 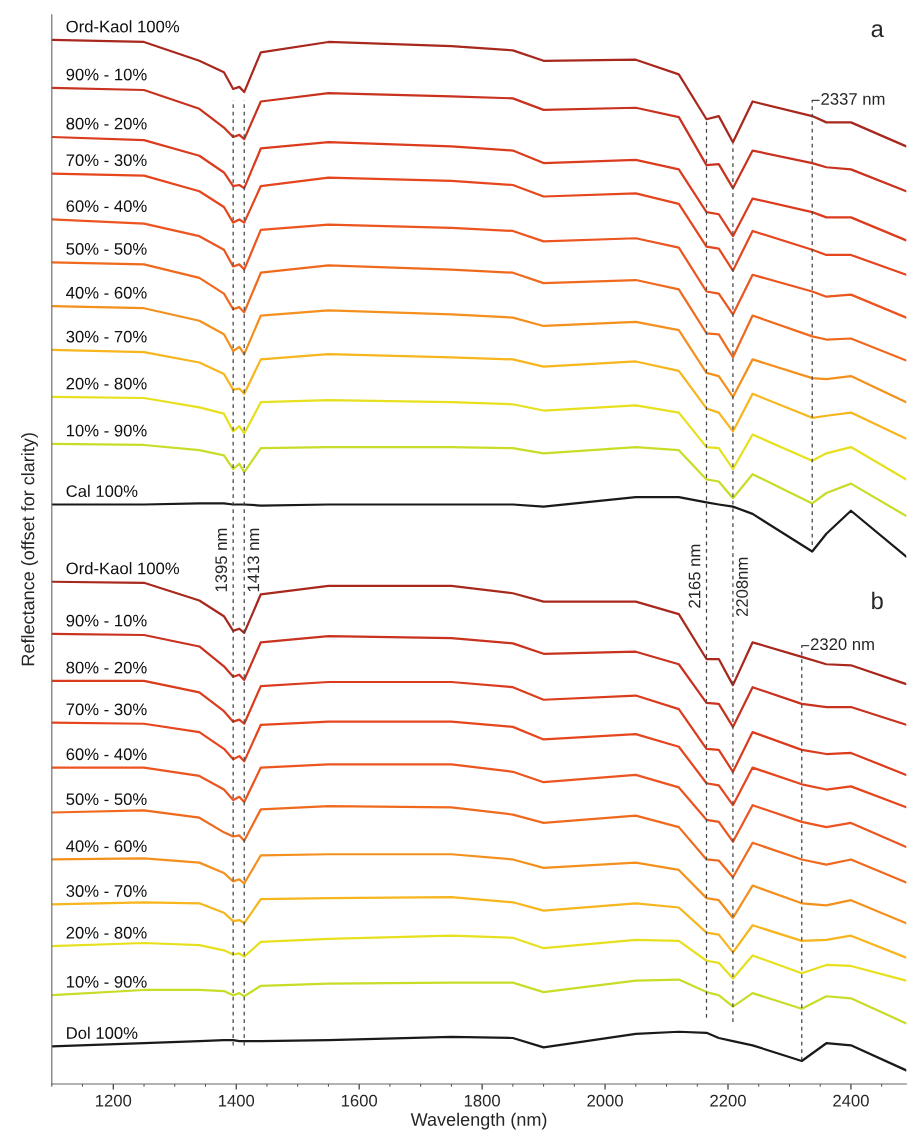 I want to click on x-tick-label: 2400, so click(x=851, y=1100).